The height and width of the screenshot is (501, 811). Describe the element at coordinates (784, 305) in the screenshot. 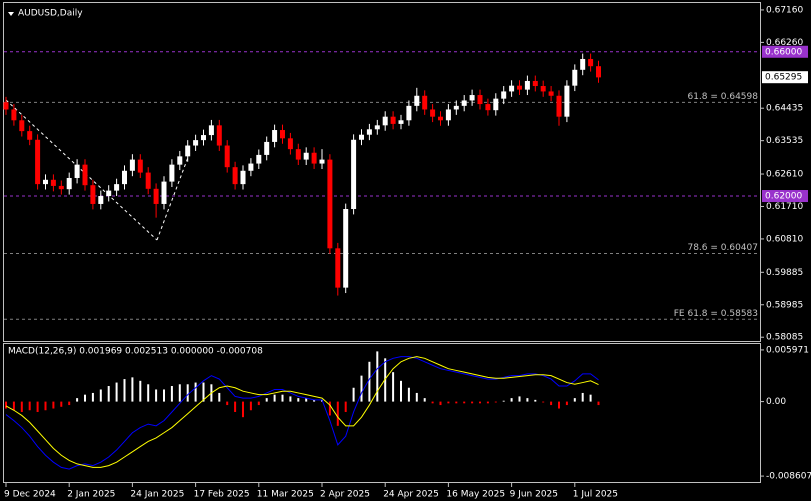

I see `y-tick-label: 0.58985` at that location.